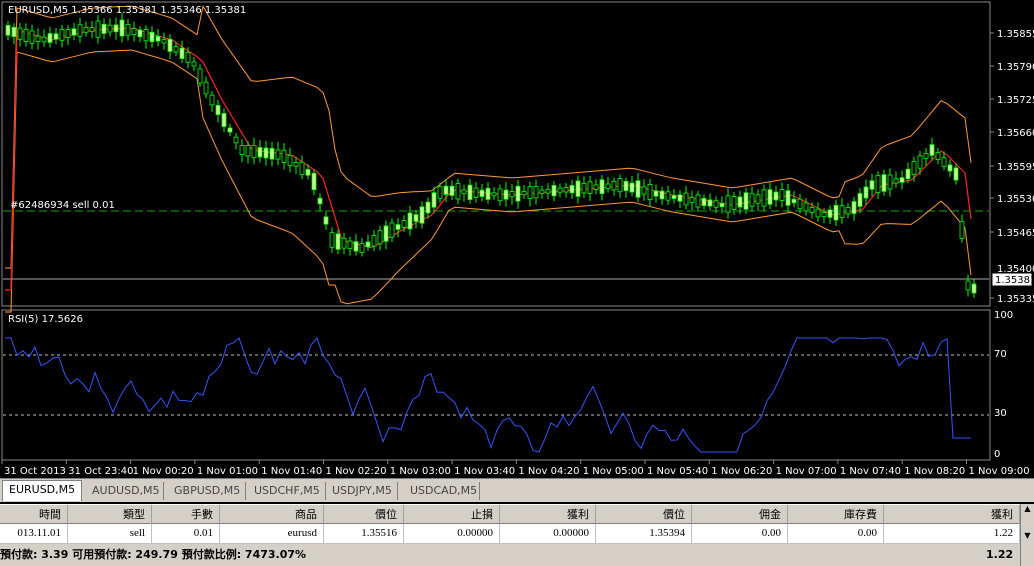 The height and width of the screenshot is (566, 1034). Describe the element at coordinates (452, 514) in the screenshot. I see `col-stop-loss: 止損` at that location.